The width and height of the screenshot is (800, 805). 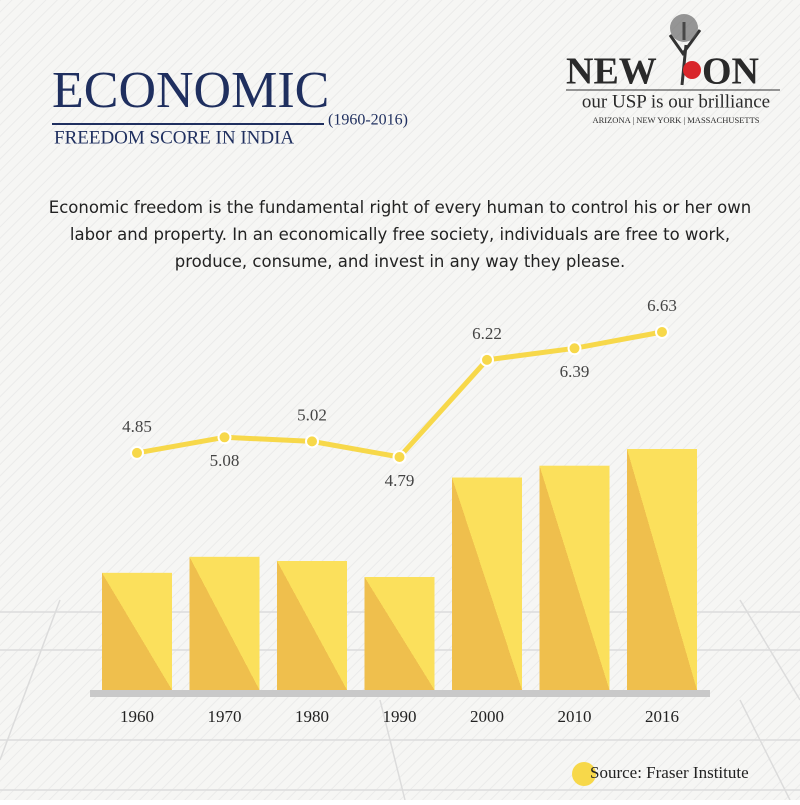 What do you see at coordinates (400, 480) in the screenshot?
I see `value-label: 4.79` at bounding box center [400, 480].